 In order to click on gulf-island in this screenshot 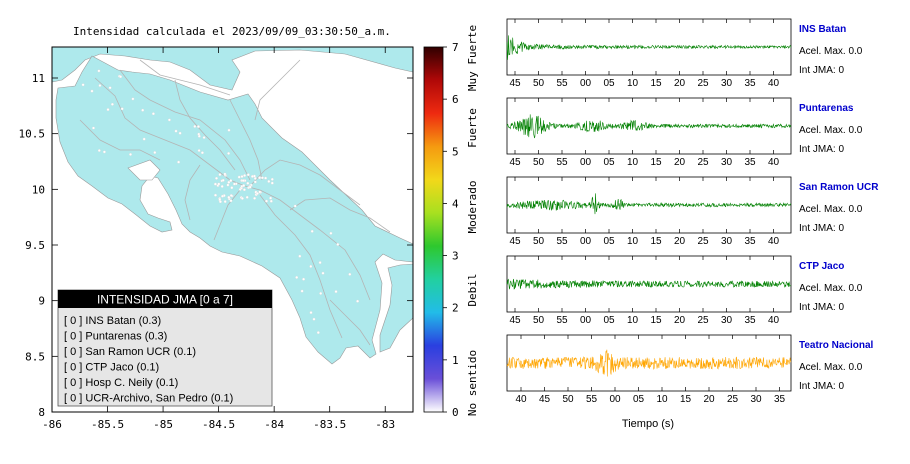, I will do `click(144, 170)`.